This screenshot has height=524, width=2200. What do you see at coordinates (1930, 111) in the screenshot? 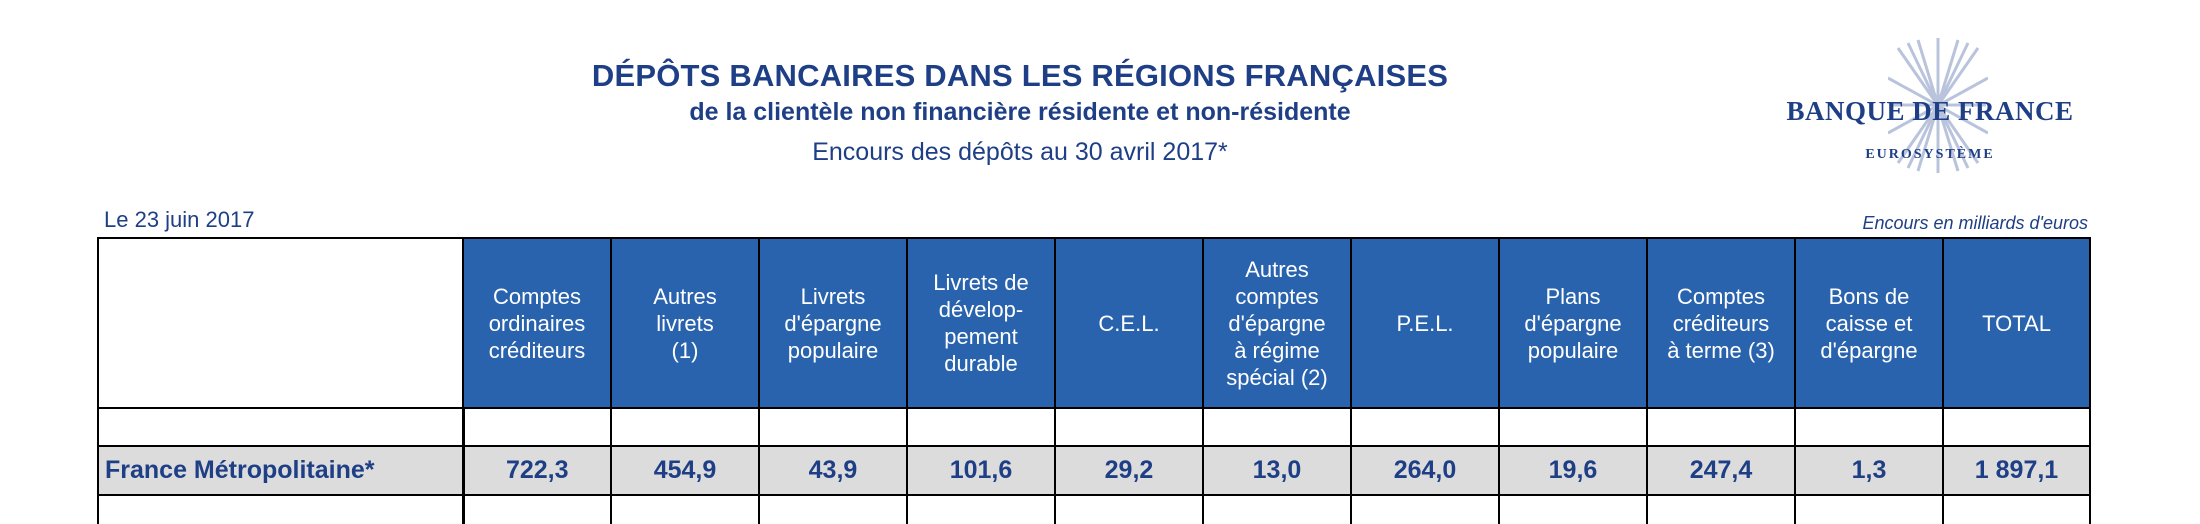
I see `logo-name: BANQUE DE FRANCE` at bounding box center [1930, 111].